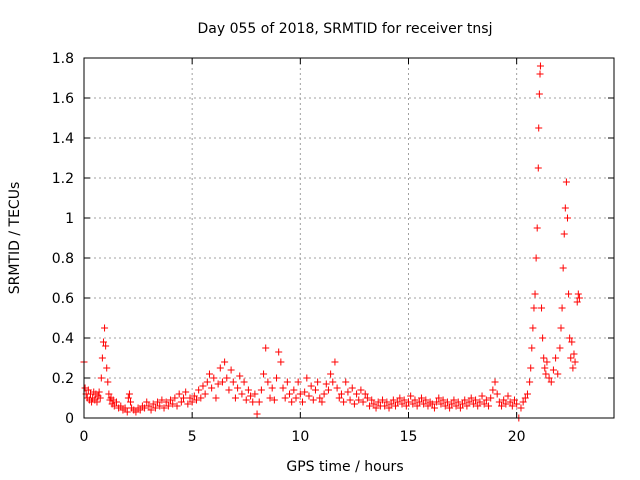  I want to click on x-tick-label: 15, so click(409, 437).